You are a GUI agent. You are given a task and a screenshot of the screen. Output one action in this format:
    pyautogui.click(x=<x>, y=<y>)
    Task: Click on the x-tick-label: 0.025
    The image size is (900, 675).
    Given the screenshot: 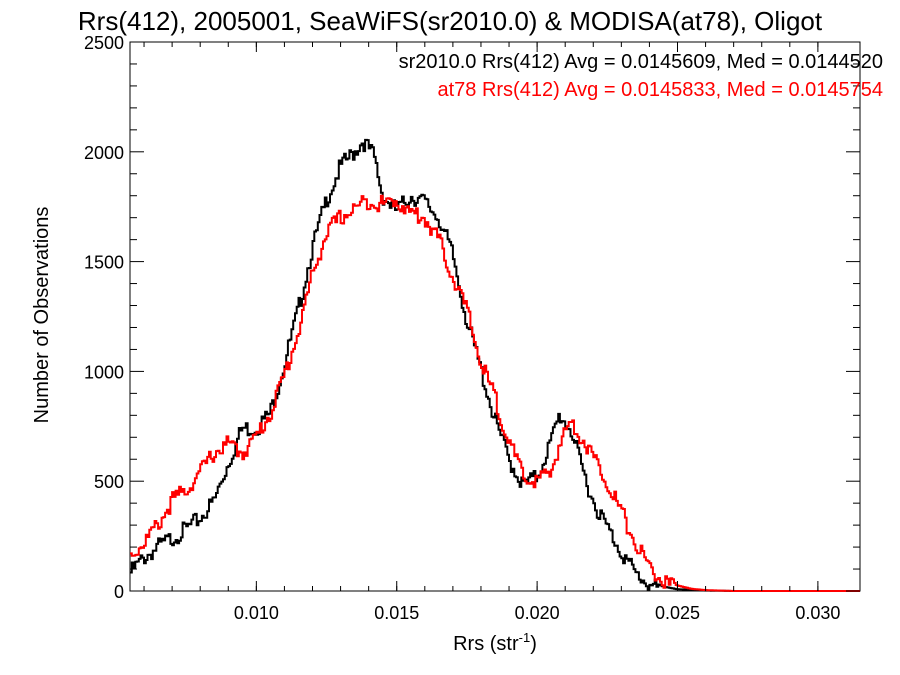 What is the action you would take?
    pyautogui.click(x=677, y=613)
    